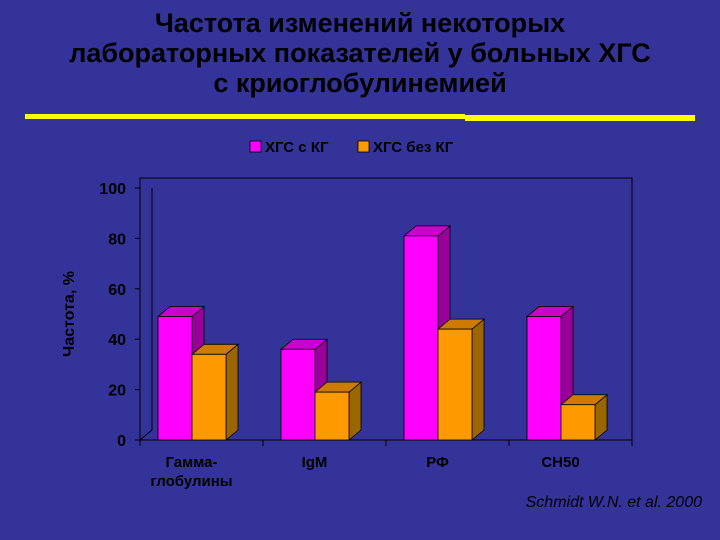 This screenshot has width=720, height=540. What do you see at coordinates (297, 147) in the screenshot?
I see `legend-label-1: ХГС с КГ` at bounding box center [297, 147].